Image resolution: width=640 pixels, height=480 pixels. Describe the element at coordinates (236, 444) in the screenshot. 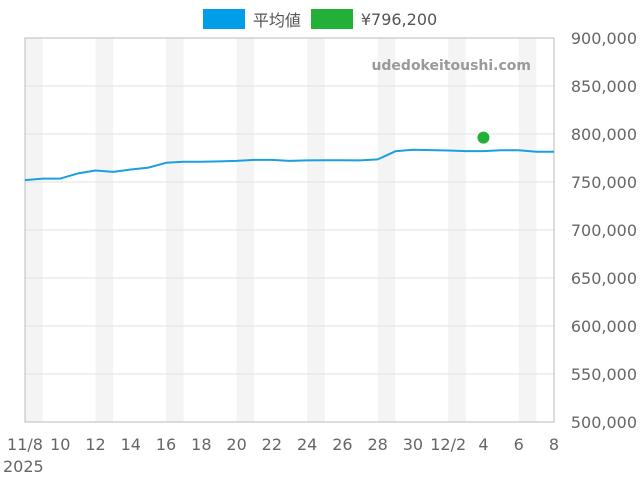

I see `x-tick-label: 20` at that location.